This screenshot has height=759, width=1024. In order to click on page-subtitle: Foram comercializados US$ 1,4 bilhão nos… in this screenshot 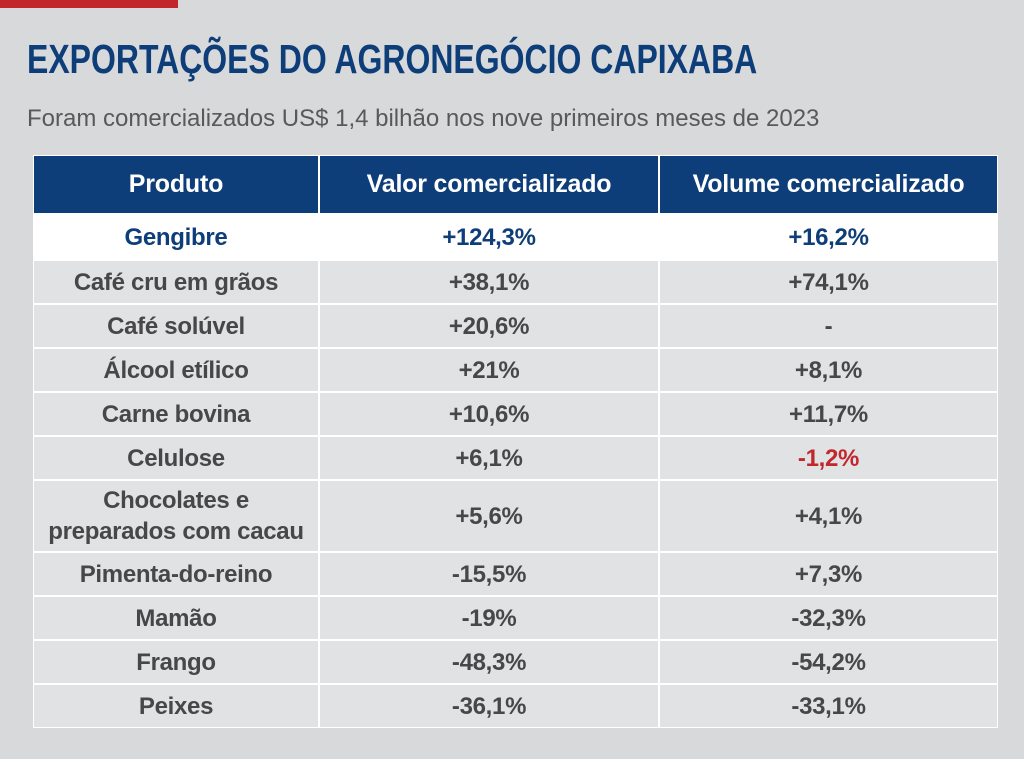, I will do `click(423, 118)`.